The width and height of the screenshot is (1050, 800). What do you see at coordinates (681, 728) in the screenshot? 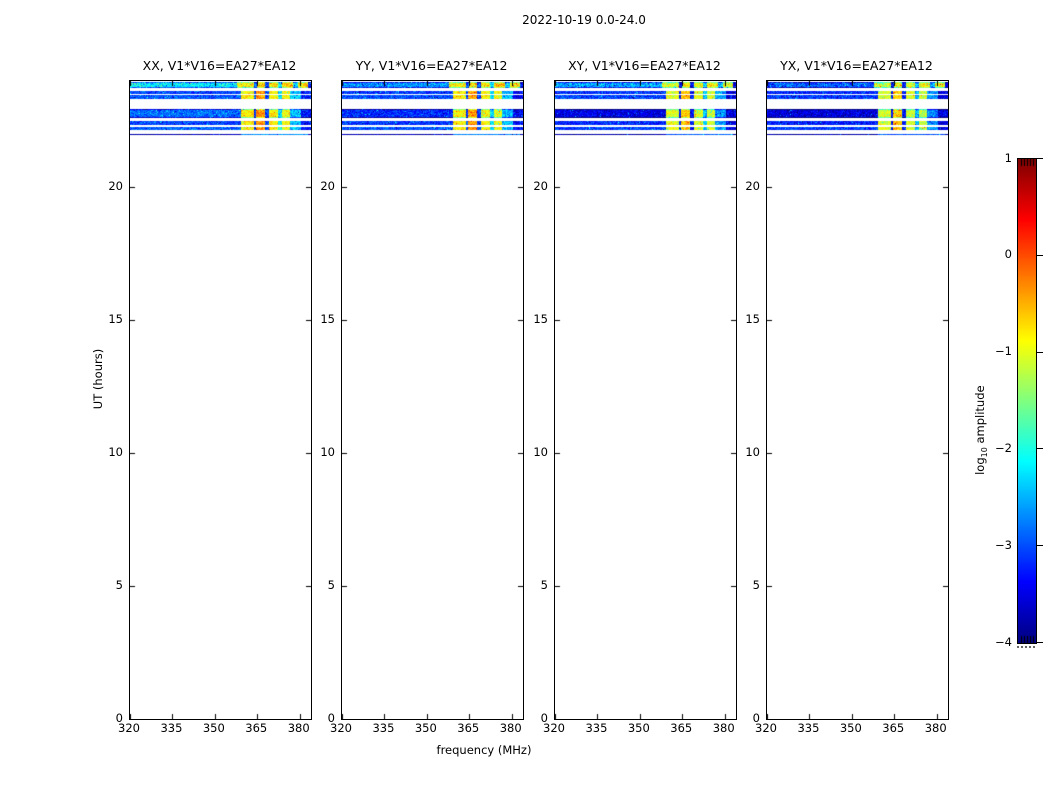
I see `xtick-label-XY-365: 365` at bounding box center [681, 728].